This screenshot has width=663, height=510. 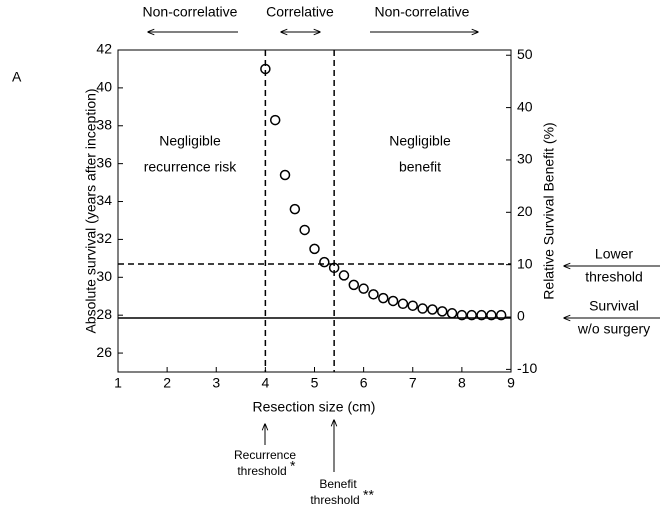 I want to click on threshold-label: w/o surgery, so click(x=613, y=329).